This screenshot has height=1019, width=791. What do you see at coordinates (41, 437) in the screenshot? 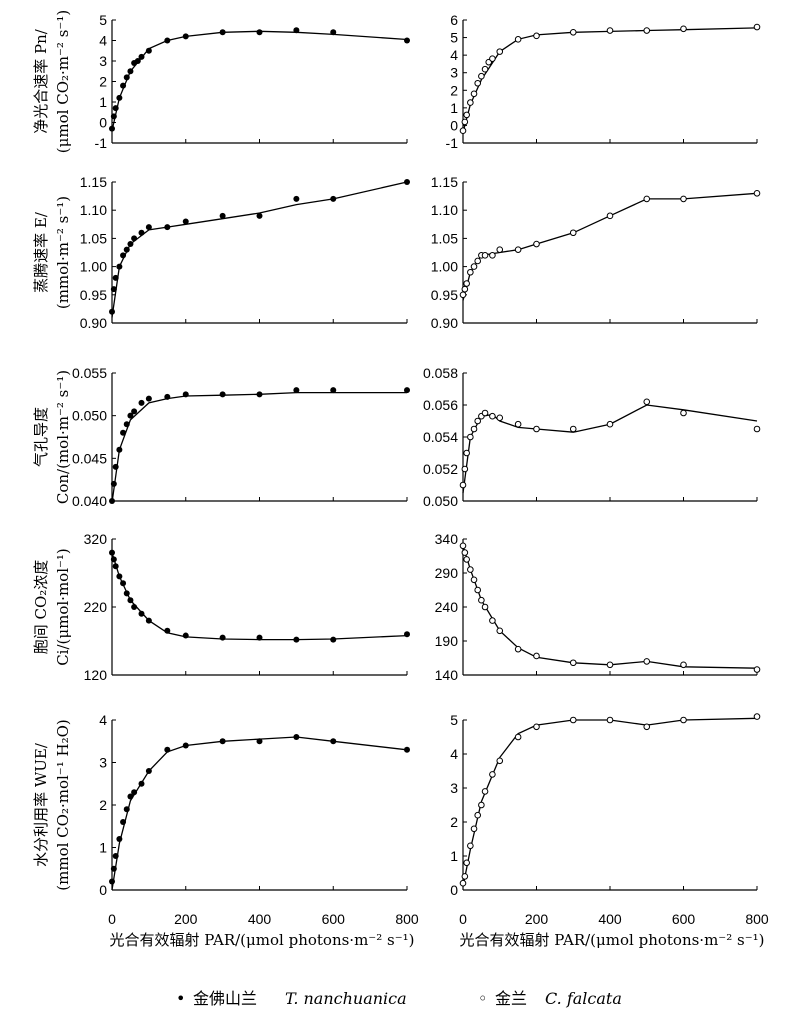
I see `y-axis-label-line1: 气孔导度` at bounding box center [41, 437].